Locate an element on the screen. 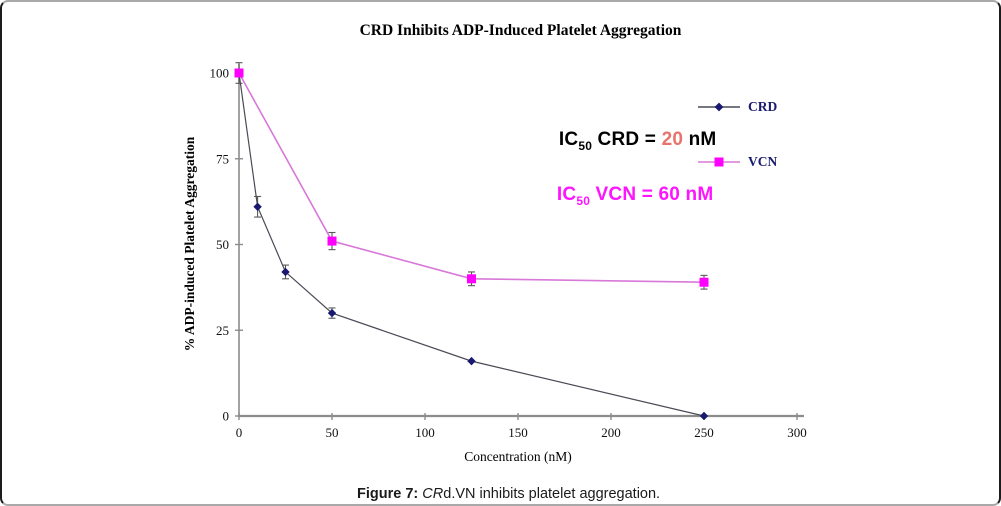 The image size is (1001, 506). x-tick-label: 150 is located at coordinates (518, 432).